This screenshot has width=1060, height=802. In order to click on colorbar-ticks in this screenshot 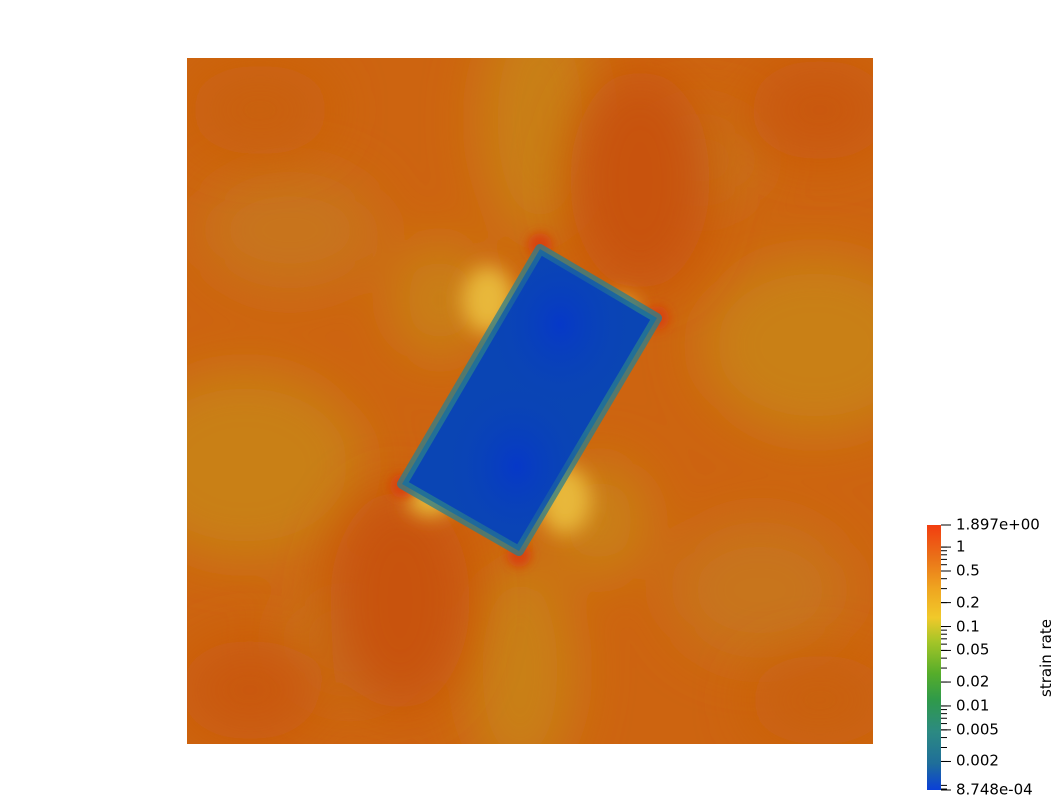, I will do `click(946, 657)`.